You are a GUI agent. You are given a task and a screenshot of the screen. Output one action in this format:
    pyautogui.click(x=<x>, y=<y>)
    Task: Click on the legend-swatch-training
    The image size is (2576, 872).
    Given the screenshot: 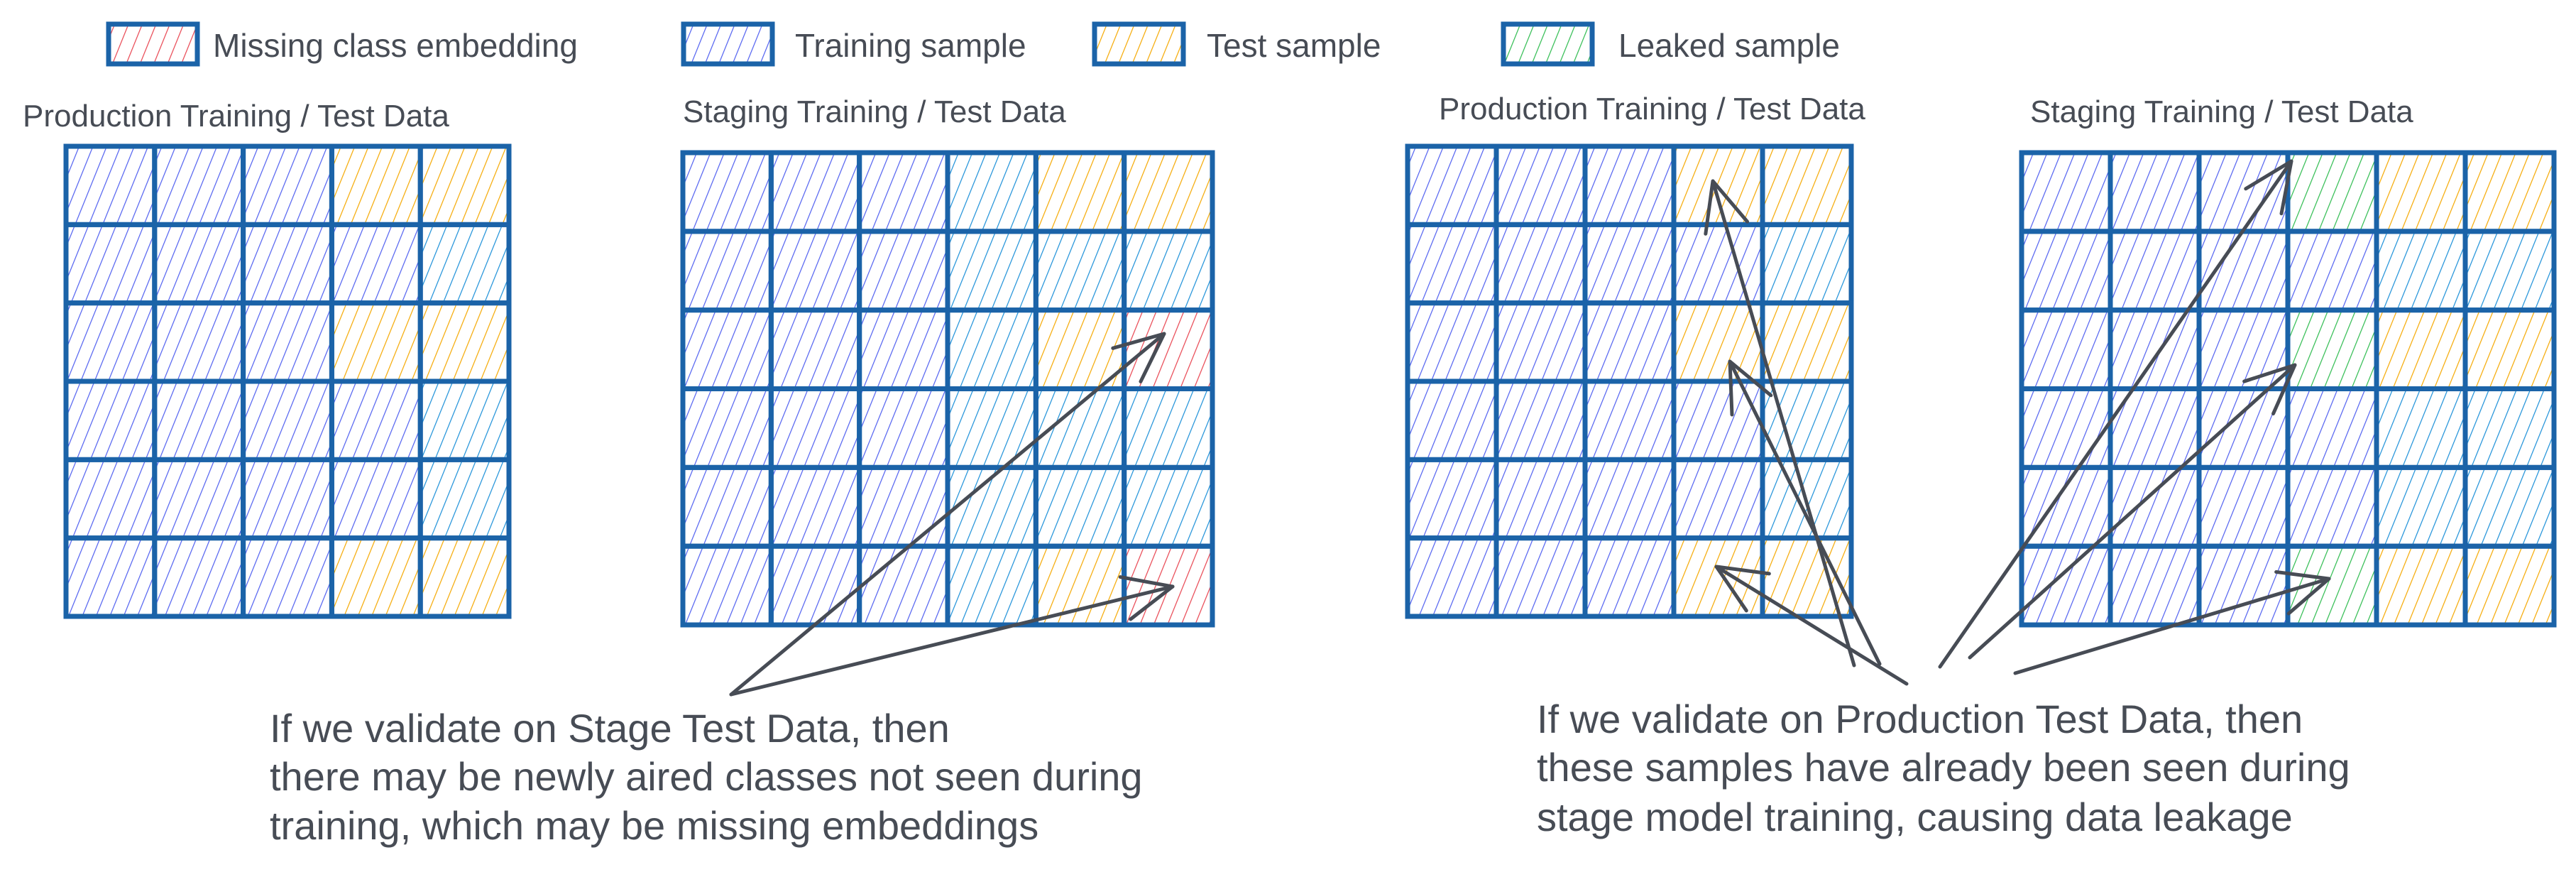 What is the action you would take?
    pyautogui.click(x=728, y=44)
    